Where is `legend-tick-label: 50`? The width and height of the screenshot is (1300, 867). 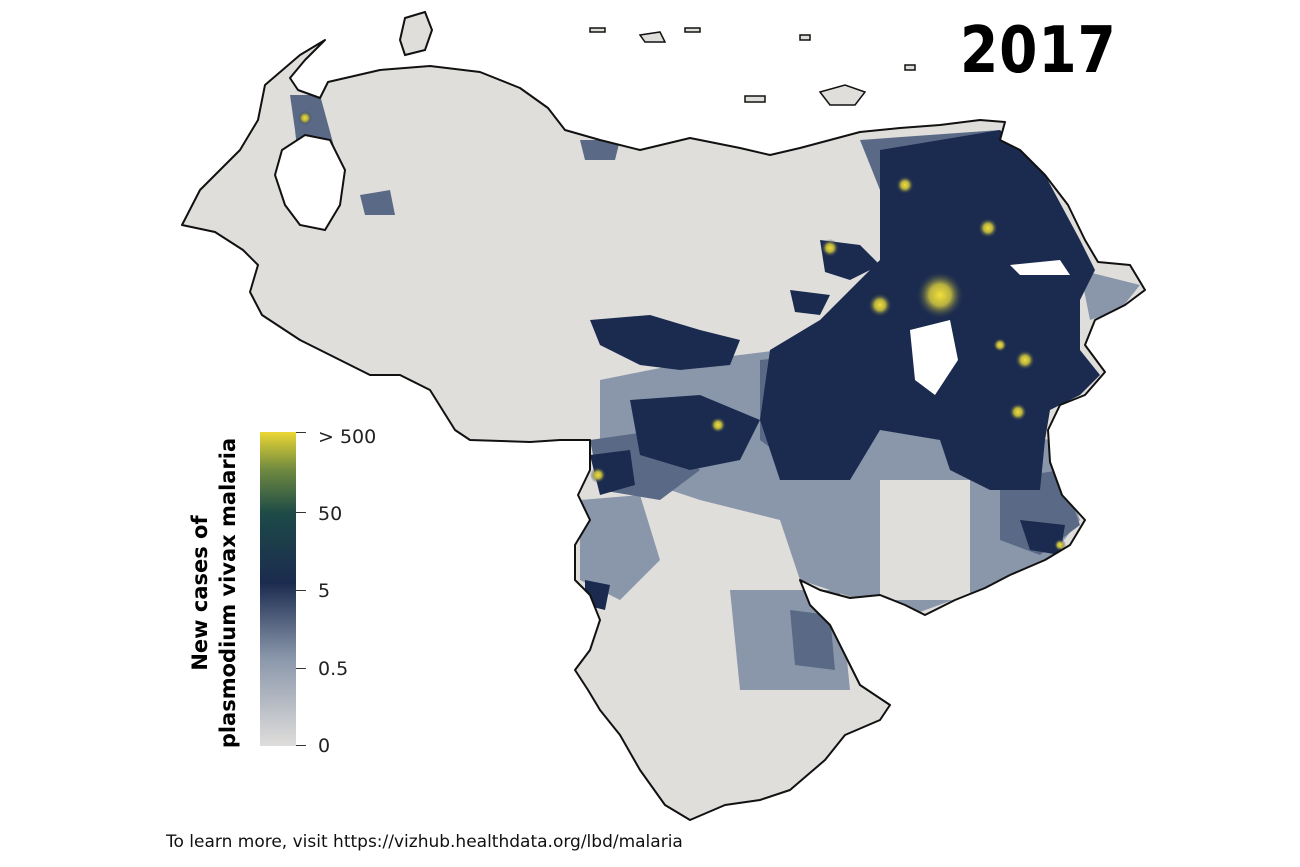
legend-tick-label: 50 is located at coordinates (330, 514).